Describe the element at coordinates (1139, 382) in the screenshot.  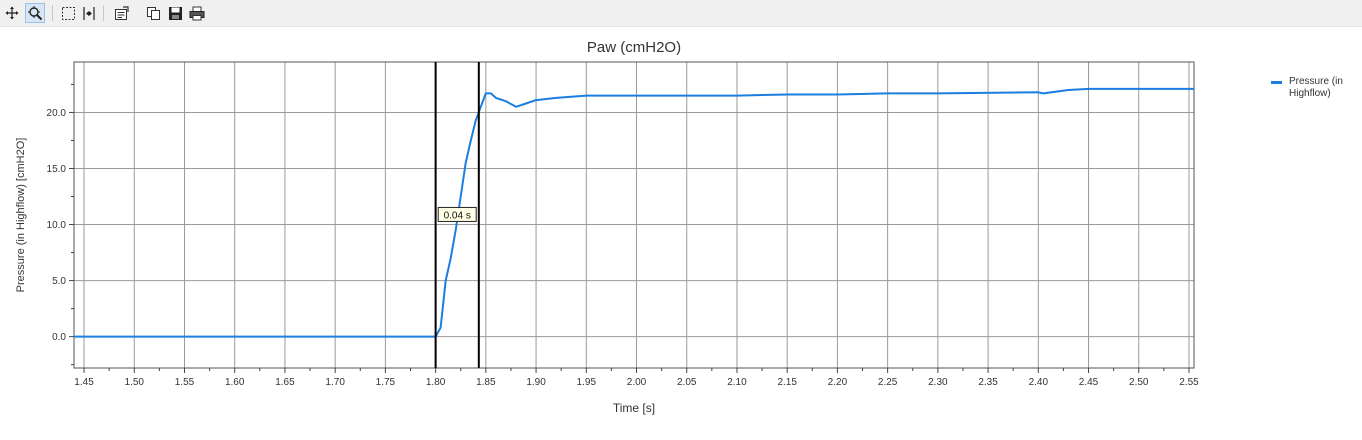
I see `x-tick-label: 2.50` at that location.